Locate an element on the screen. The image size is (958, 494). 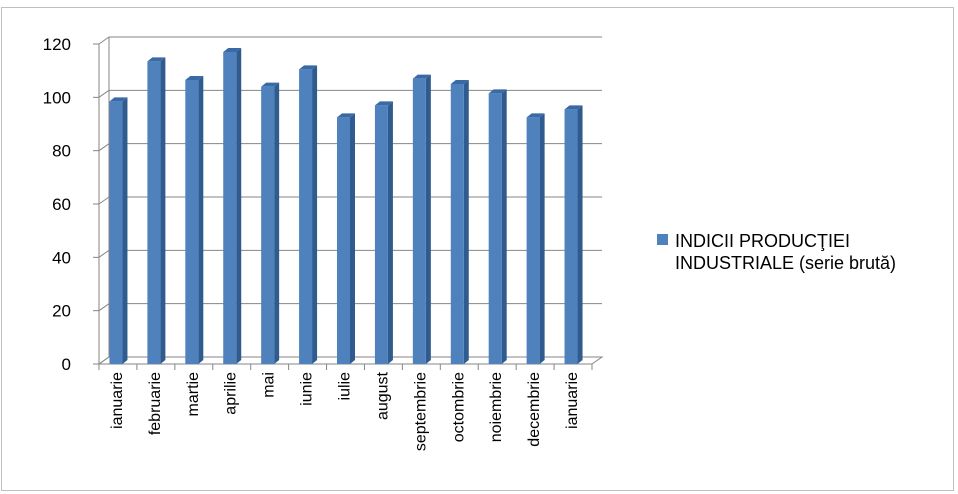
x-tick-label: iulie is located at coordinates (345, 386).